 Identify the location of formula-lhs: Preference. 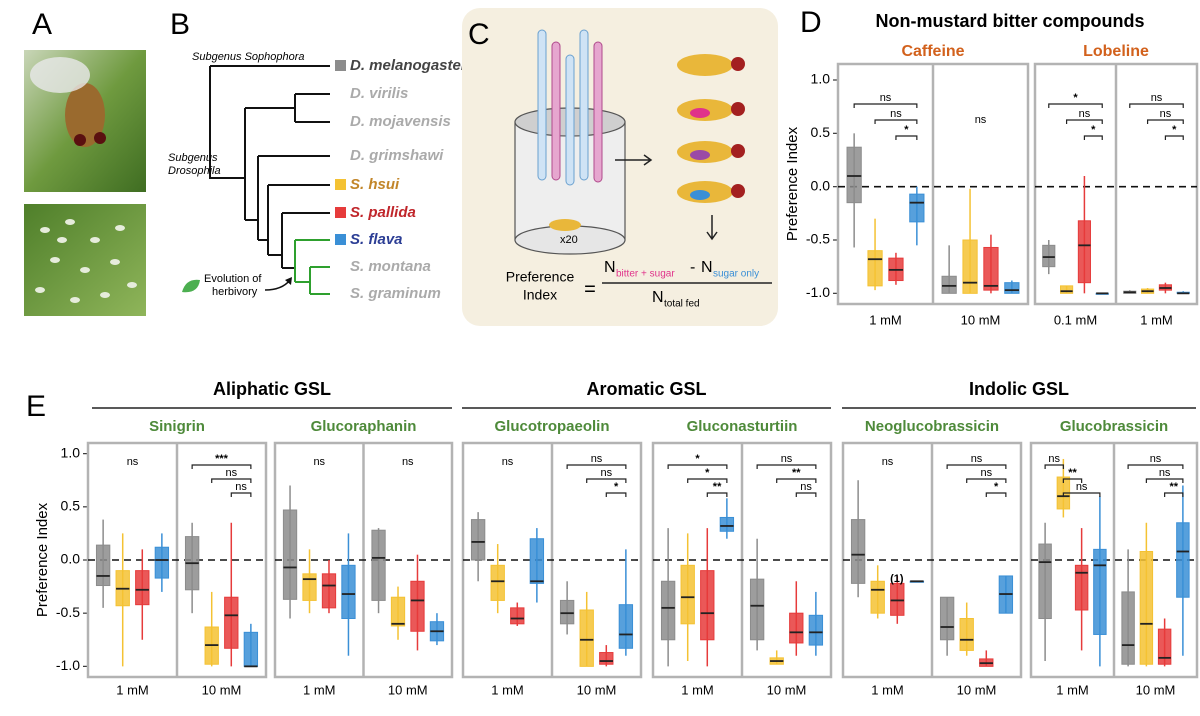
(540, 277).